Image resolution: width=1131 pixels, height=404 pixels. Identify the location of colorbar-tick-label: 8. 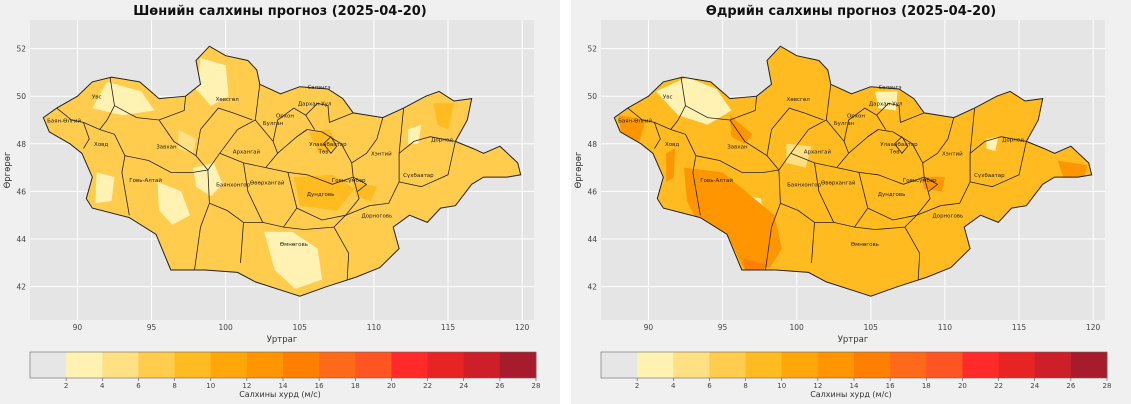
(174, 386).